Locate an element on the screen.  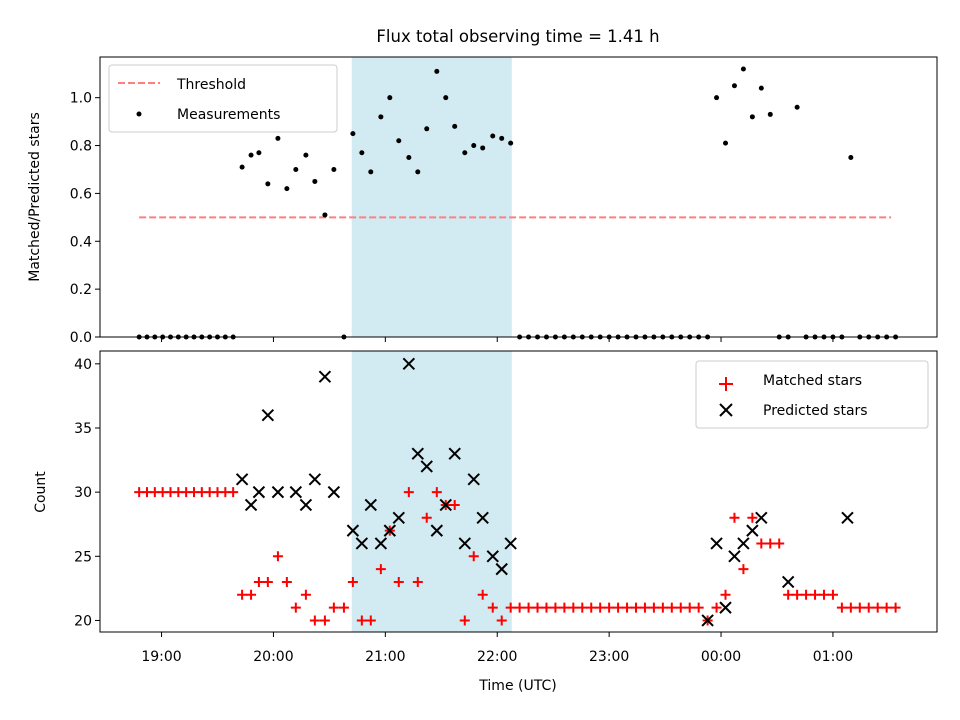
top-legend: Threshold Measurements is located at coordinates (223, 98).